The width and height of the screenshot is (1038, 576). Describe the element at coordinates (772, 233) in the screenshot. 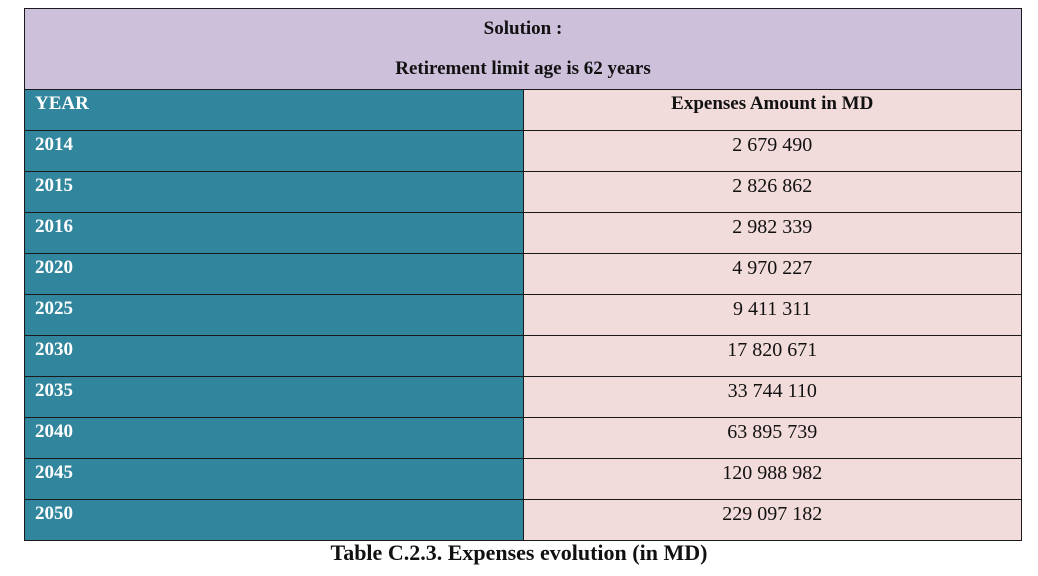

I see `amount-cell: 2 982 339` at that location.